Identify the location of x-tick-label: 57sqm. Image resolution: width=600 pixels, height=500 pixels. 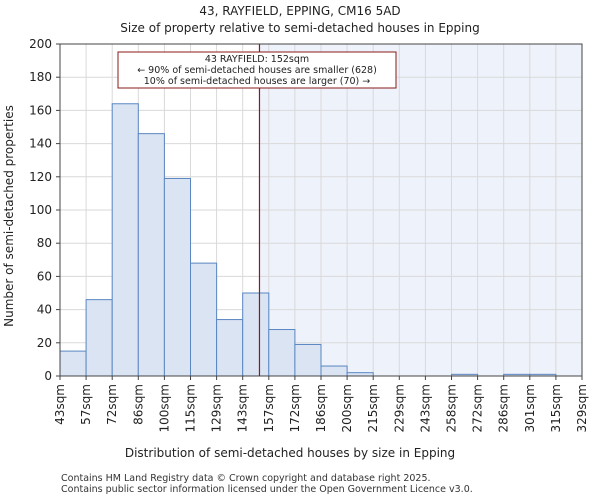
(86, 404).